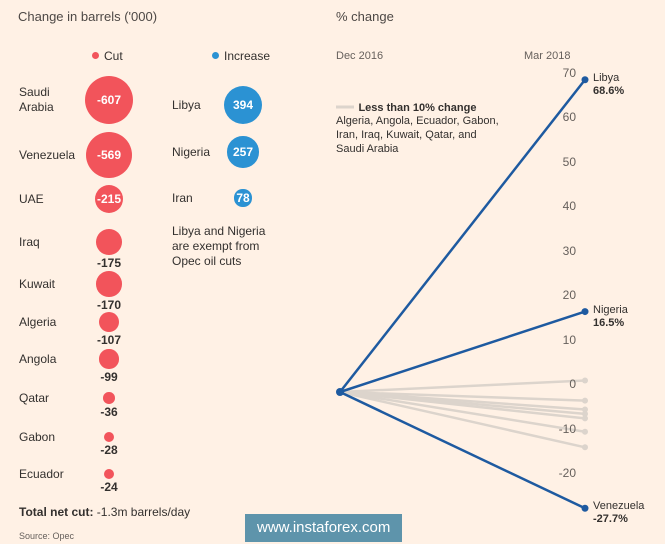 This screenshot has height=544, width=665. I want to click on total-net-cut: Total net cut: -1.3m barrels/day, so click(104, 512).